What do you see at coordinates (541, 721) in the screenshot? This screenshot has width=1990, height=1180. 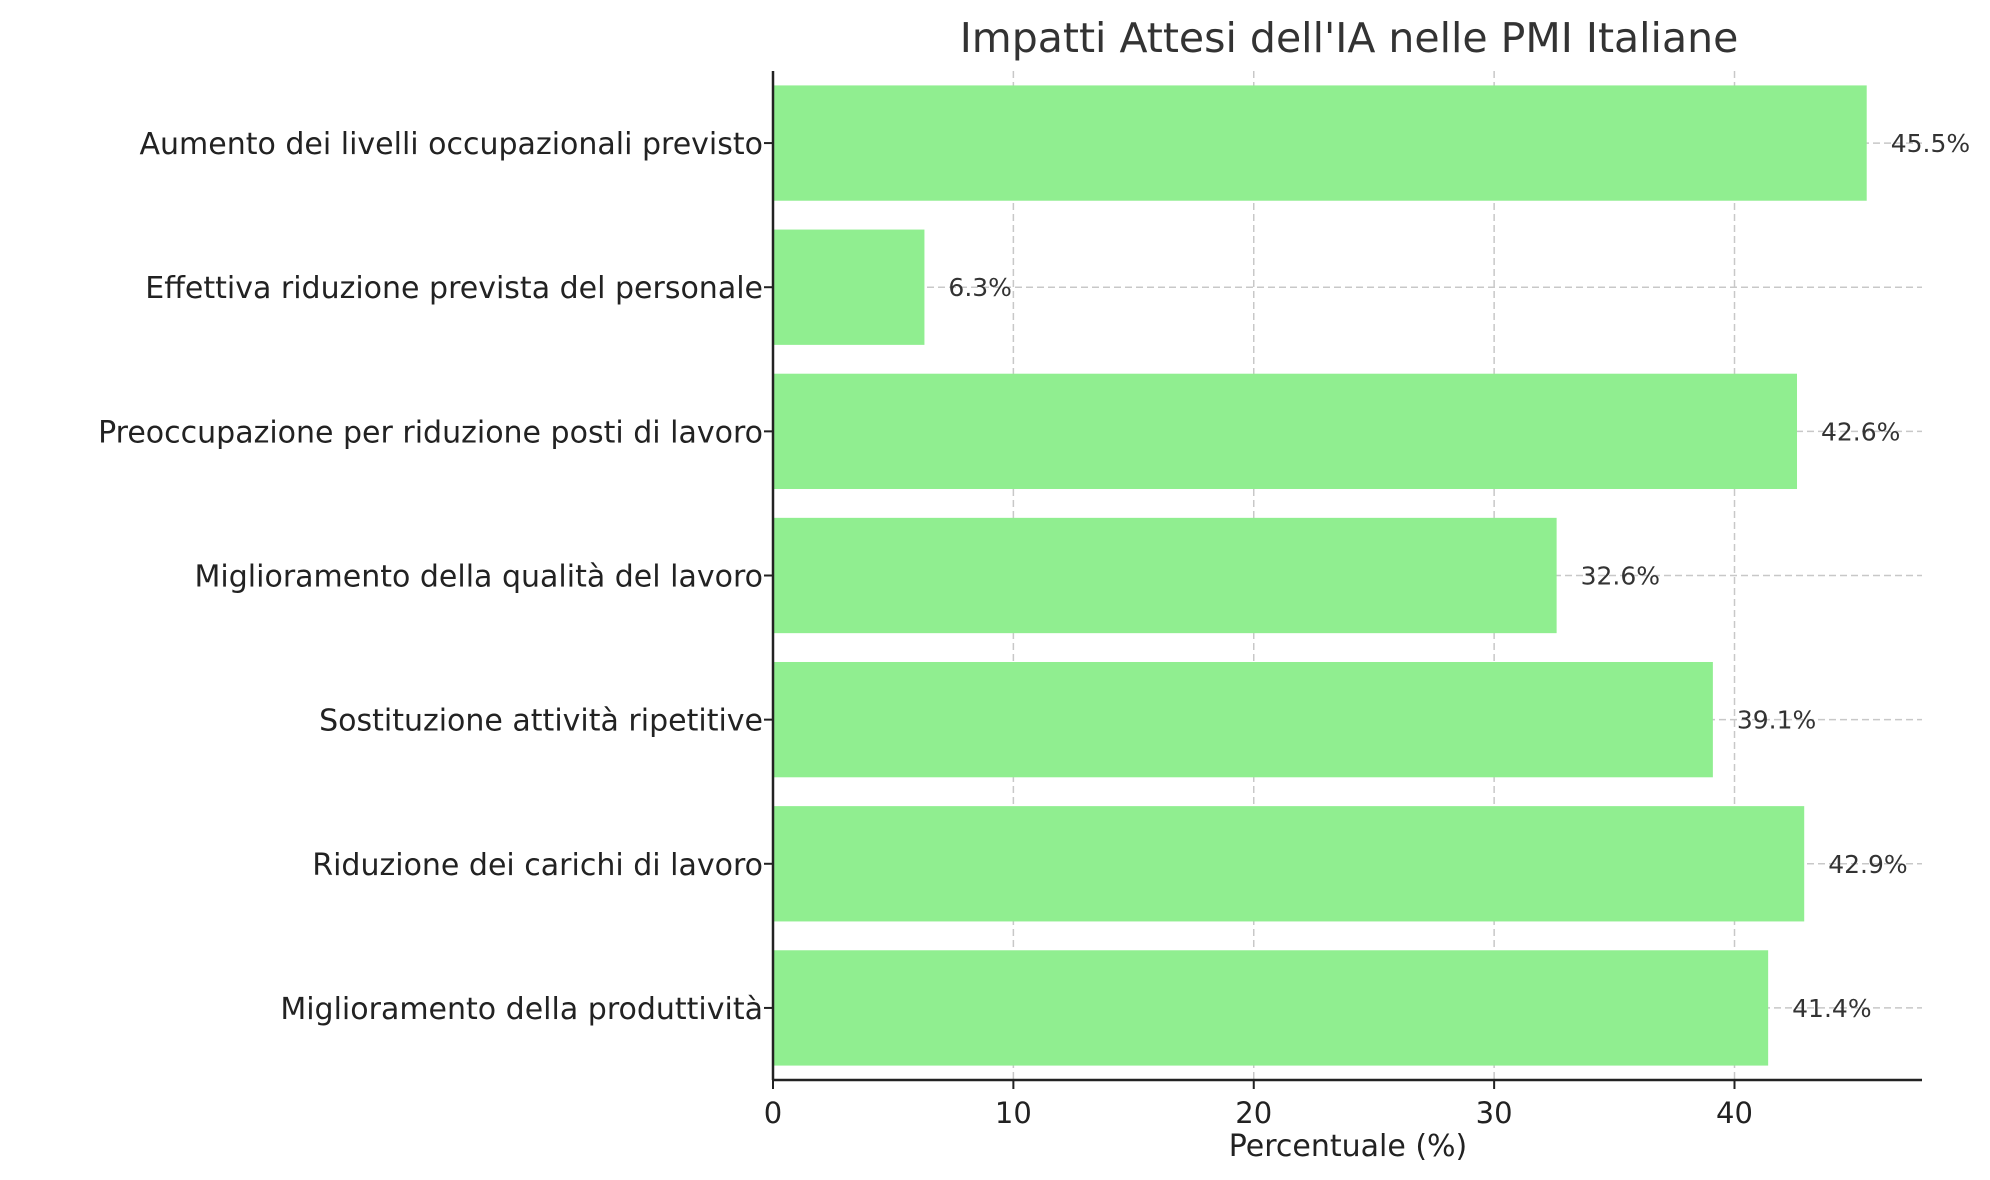 I see `y-tick-label: Sostituzione attività ripetitive` at bounding box center [541, 721].